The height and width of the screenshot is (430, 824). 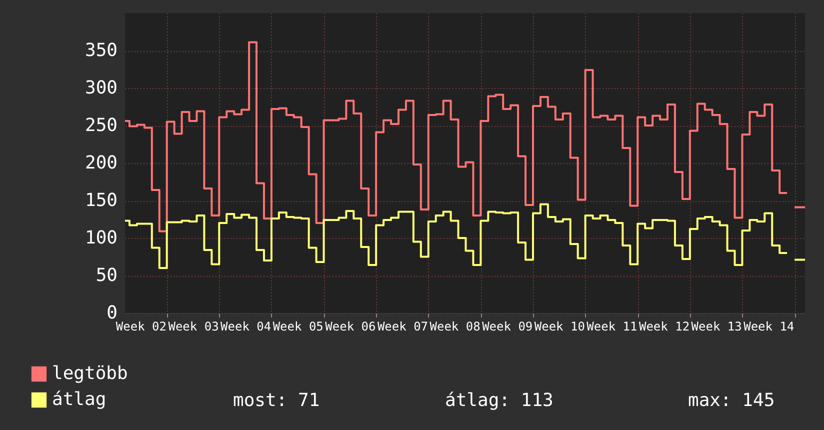 I want to click on x-tick-label: Week 11, so click(x=612, y=327).